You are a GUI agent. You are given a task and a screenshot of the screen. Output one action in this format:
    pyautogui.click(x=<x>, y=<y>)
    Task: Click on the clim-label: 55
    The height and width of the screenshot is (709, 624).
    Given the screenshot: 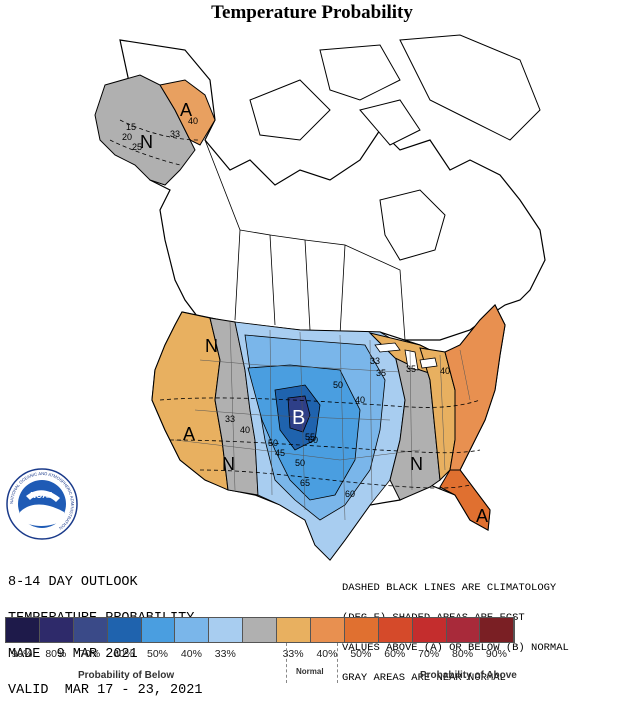 What is the action you would take?
    pyautogui.click(x=310, y=437)
    